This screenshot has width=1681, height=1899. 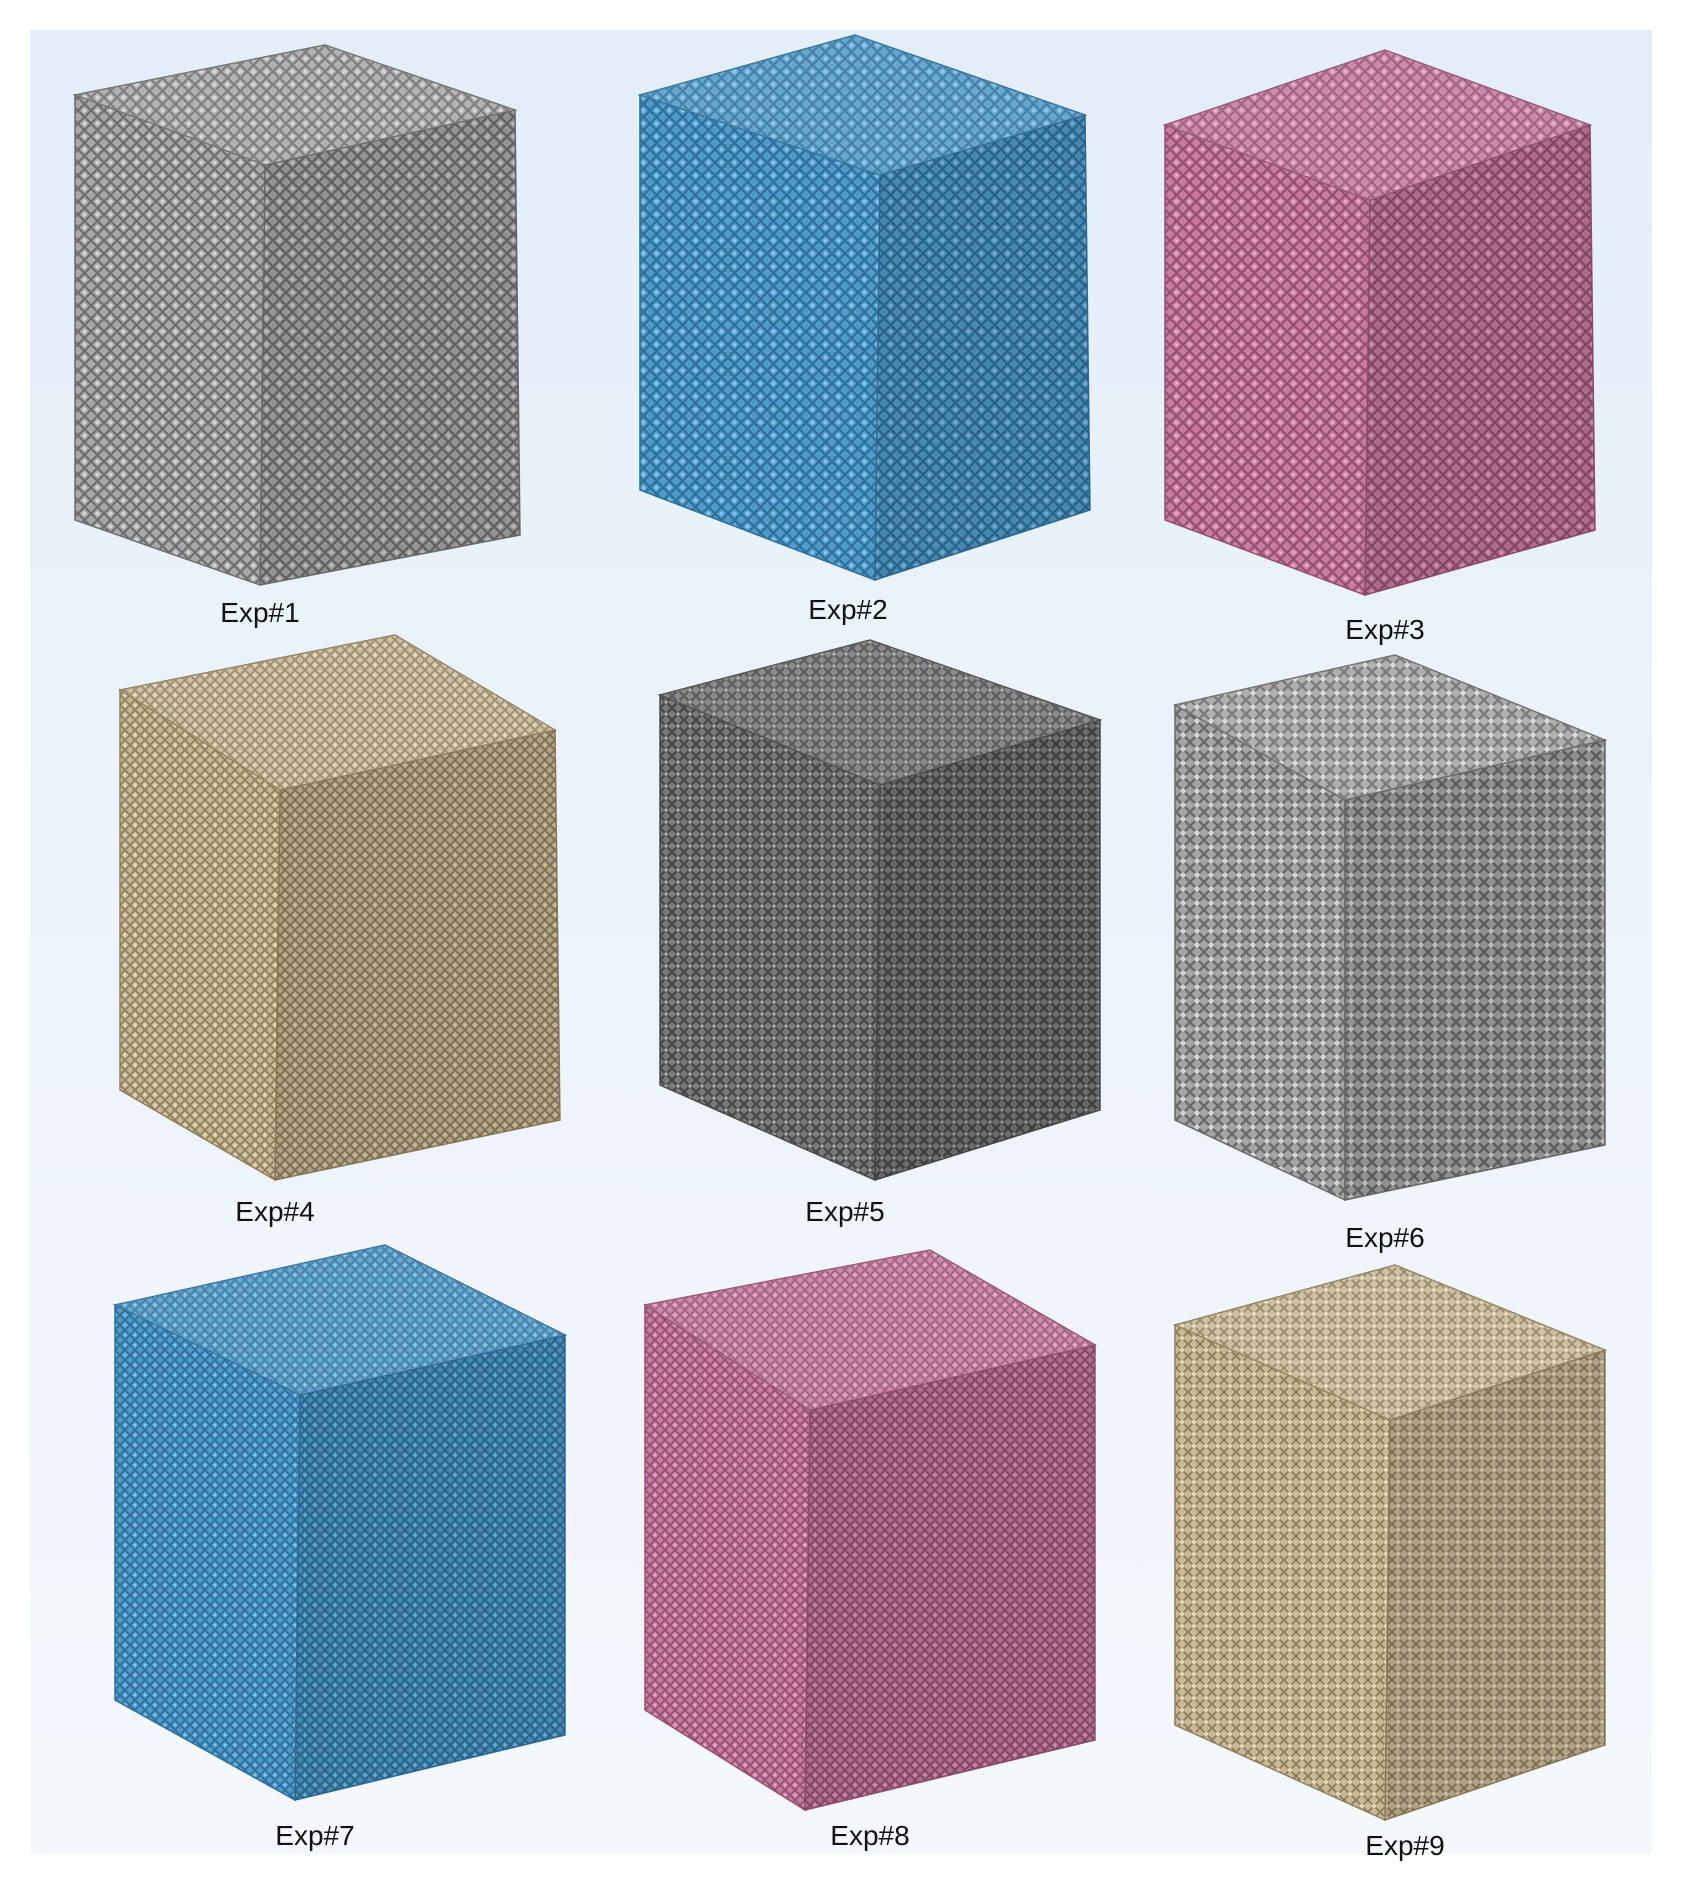 What do you see at coordinates (275, 1211) in the screenshot?
I see `cube-label-exp-4: Exp#4` at bounding box center [275, 1211].